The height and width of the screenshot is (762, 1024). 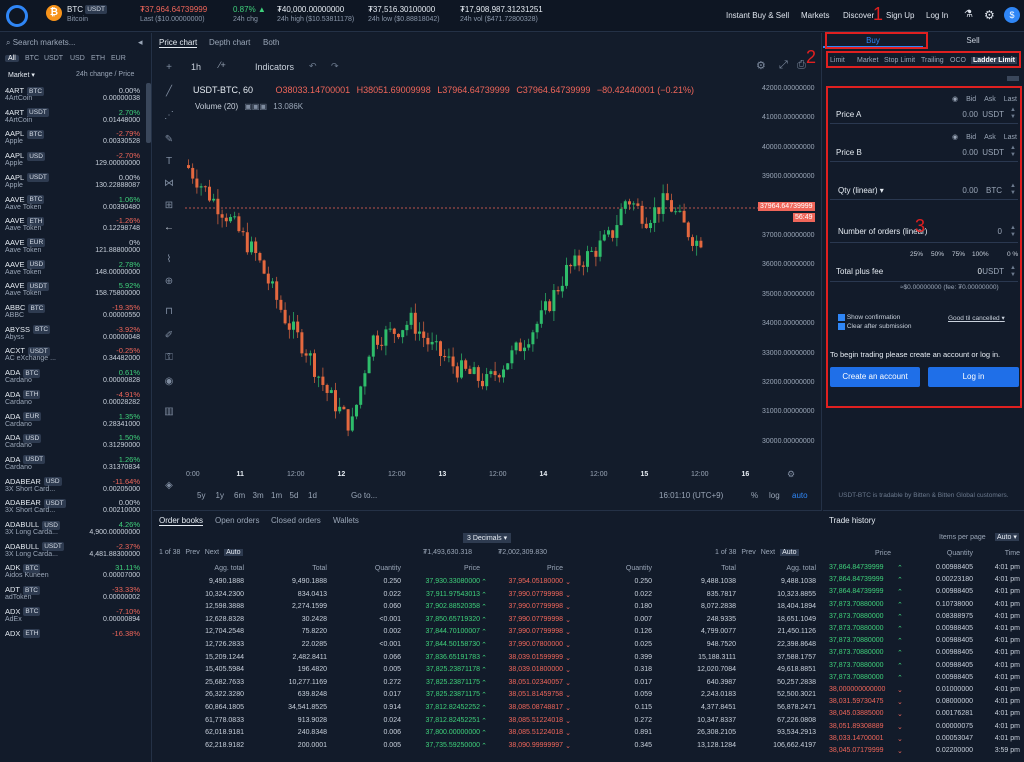 I want to click on bid-cell: 2,482.8411, so click(x=309, y=657).